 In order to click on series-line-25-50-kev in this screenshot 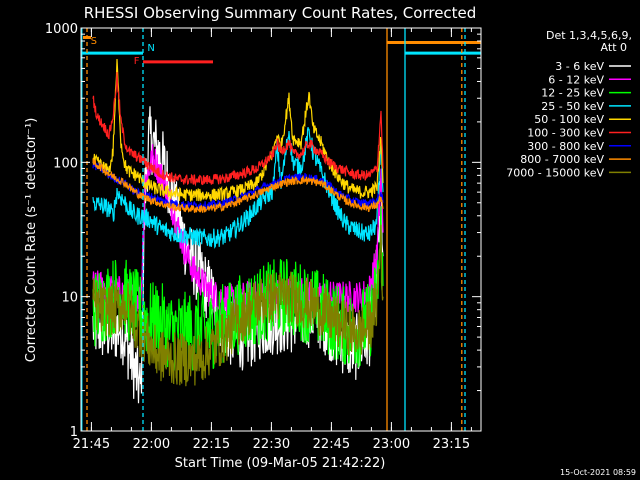, I will do `click(238, 188)`.